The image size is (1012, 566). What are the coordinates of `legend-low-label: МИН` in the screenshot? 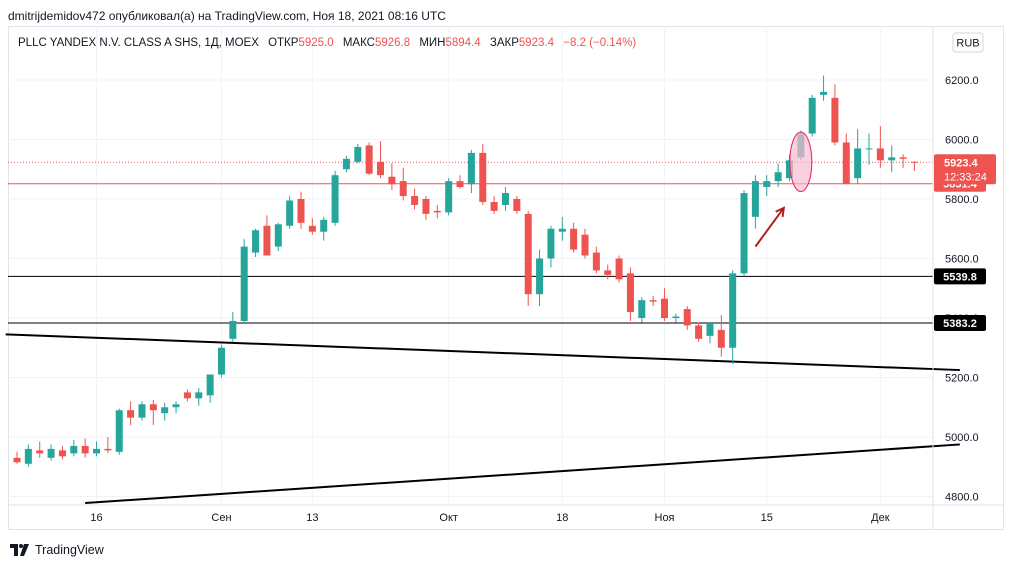 It's located at (432, 43).